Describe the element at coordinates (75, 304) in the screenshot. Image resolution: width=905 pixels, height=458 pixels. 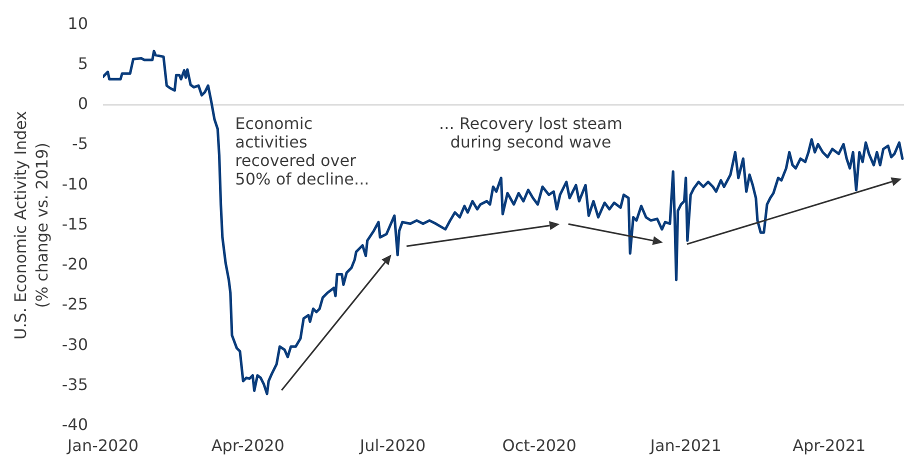
I see `y-tick-label: -25` at that location.